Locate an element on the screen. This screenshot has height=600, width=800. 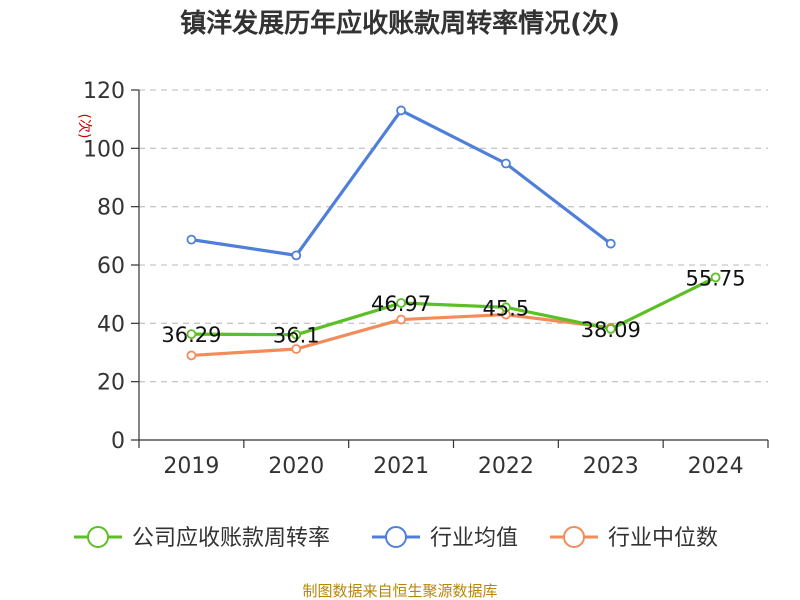
y-axis-unit: (次) is located at coordinates (84, 126).